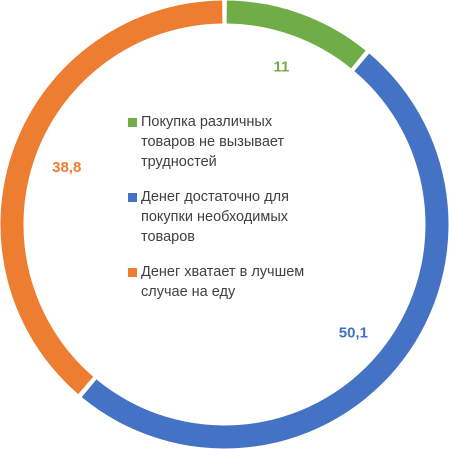 This screenshot has height=449, width=449. Describe the element at coordinates (282, 66) in the screenshot. I see `data-label-slice-0: 11` at that location.